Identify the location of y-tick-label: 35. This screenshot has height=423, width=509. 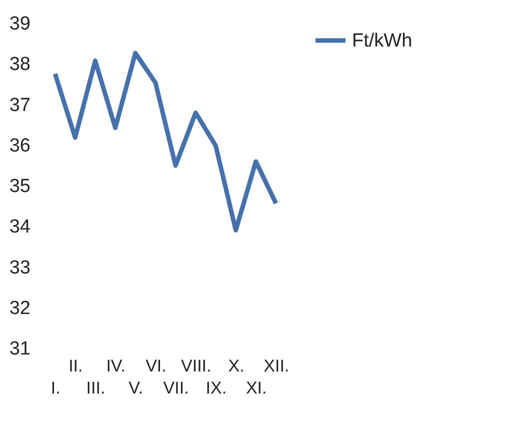
(19, 186).